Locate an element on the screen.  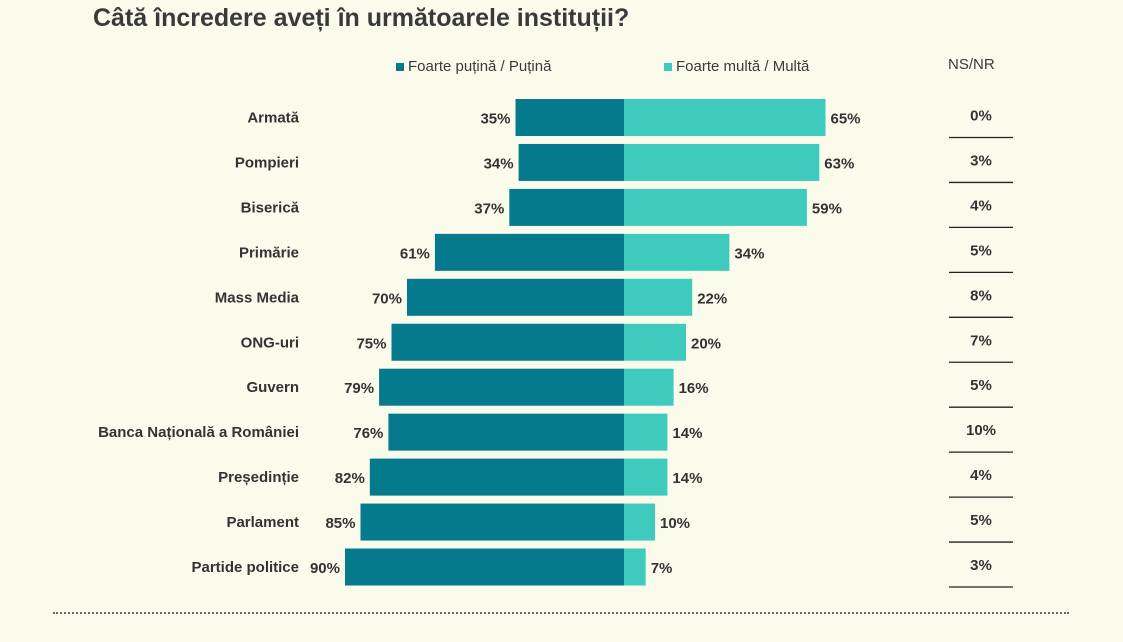
data-label-low: 35% is located at coordinates (495, 119).